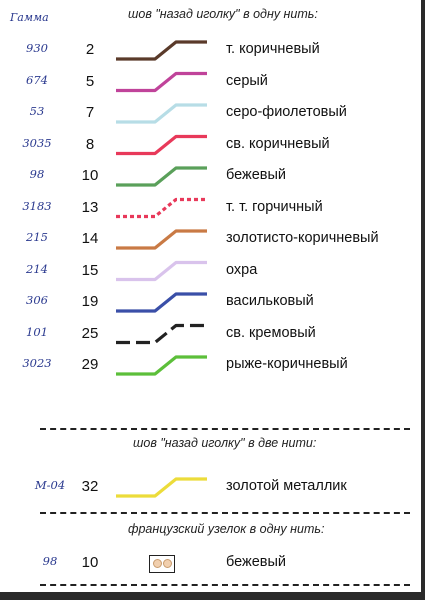 The image size is (425, 600). I want to click on row-color-name: золотисто-коричневый, so click(302, 238).